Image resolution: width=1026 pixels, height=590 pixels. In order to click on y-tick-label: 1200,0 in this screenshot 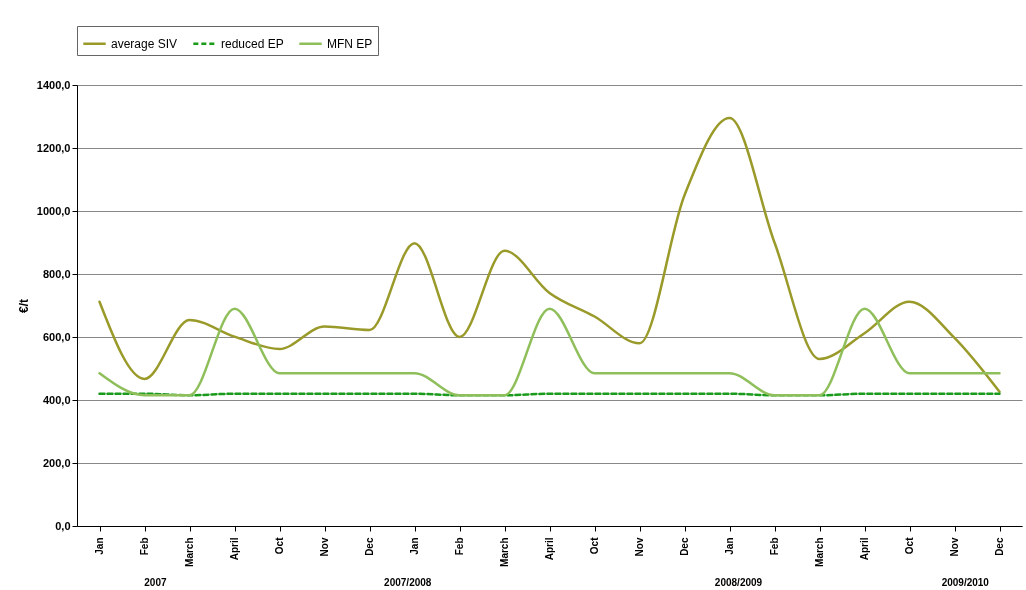, I will do `click(53, 147)`.